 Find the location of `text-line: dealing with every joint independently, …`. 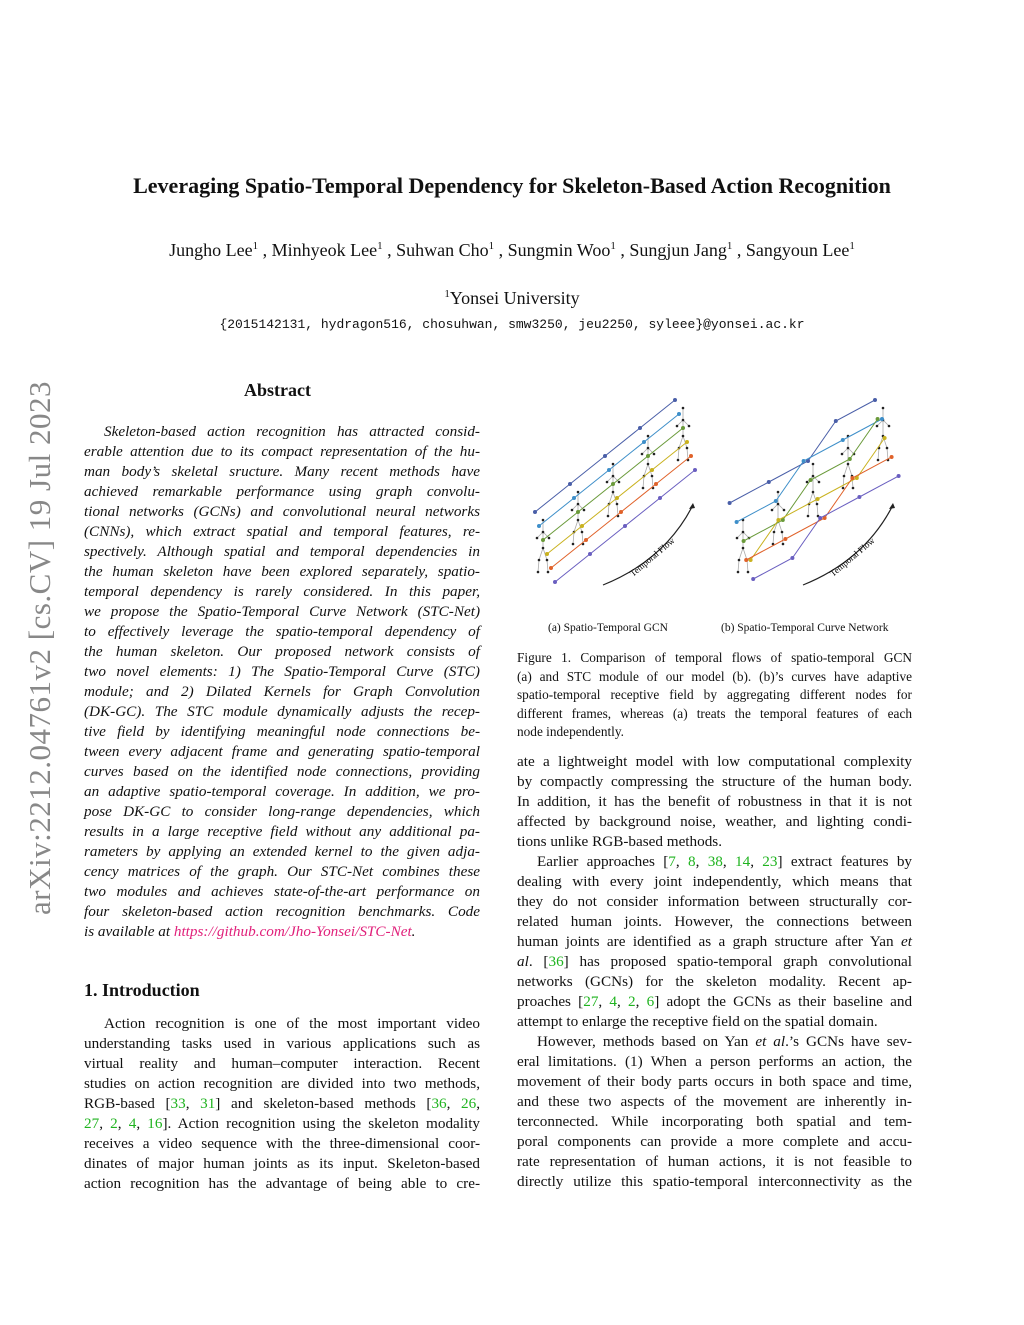

text-line: dealing with every joint independently, … is located at coordinates (714, 881).